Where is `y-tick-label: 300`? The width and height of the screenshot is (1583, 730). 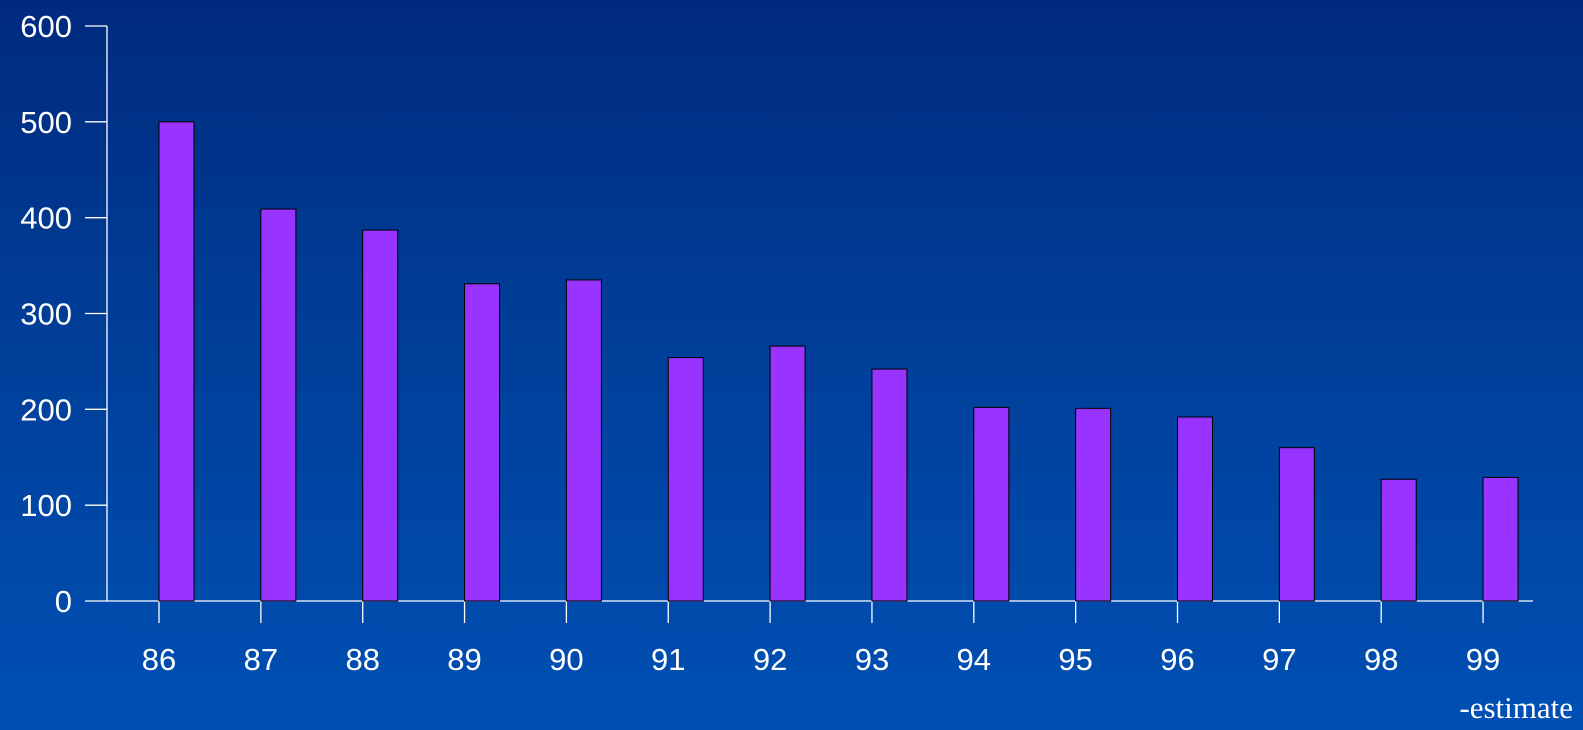 y-tick-label: 300 is located at coordinates (46, 314).